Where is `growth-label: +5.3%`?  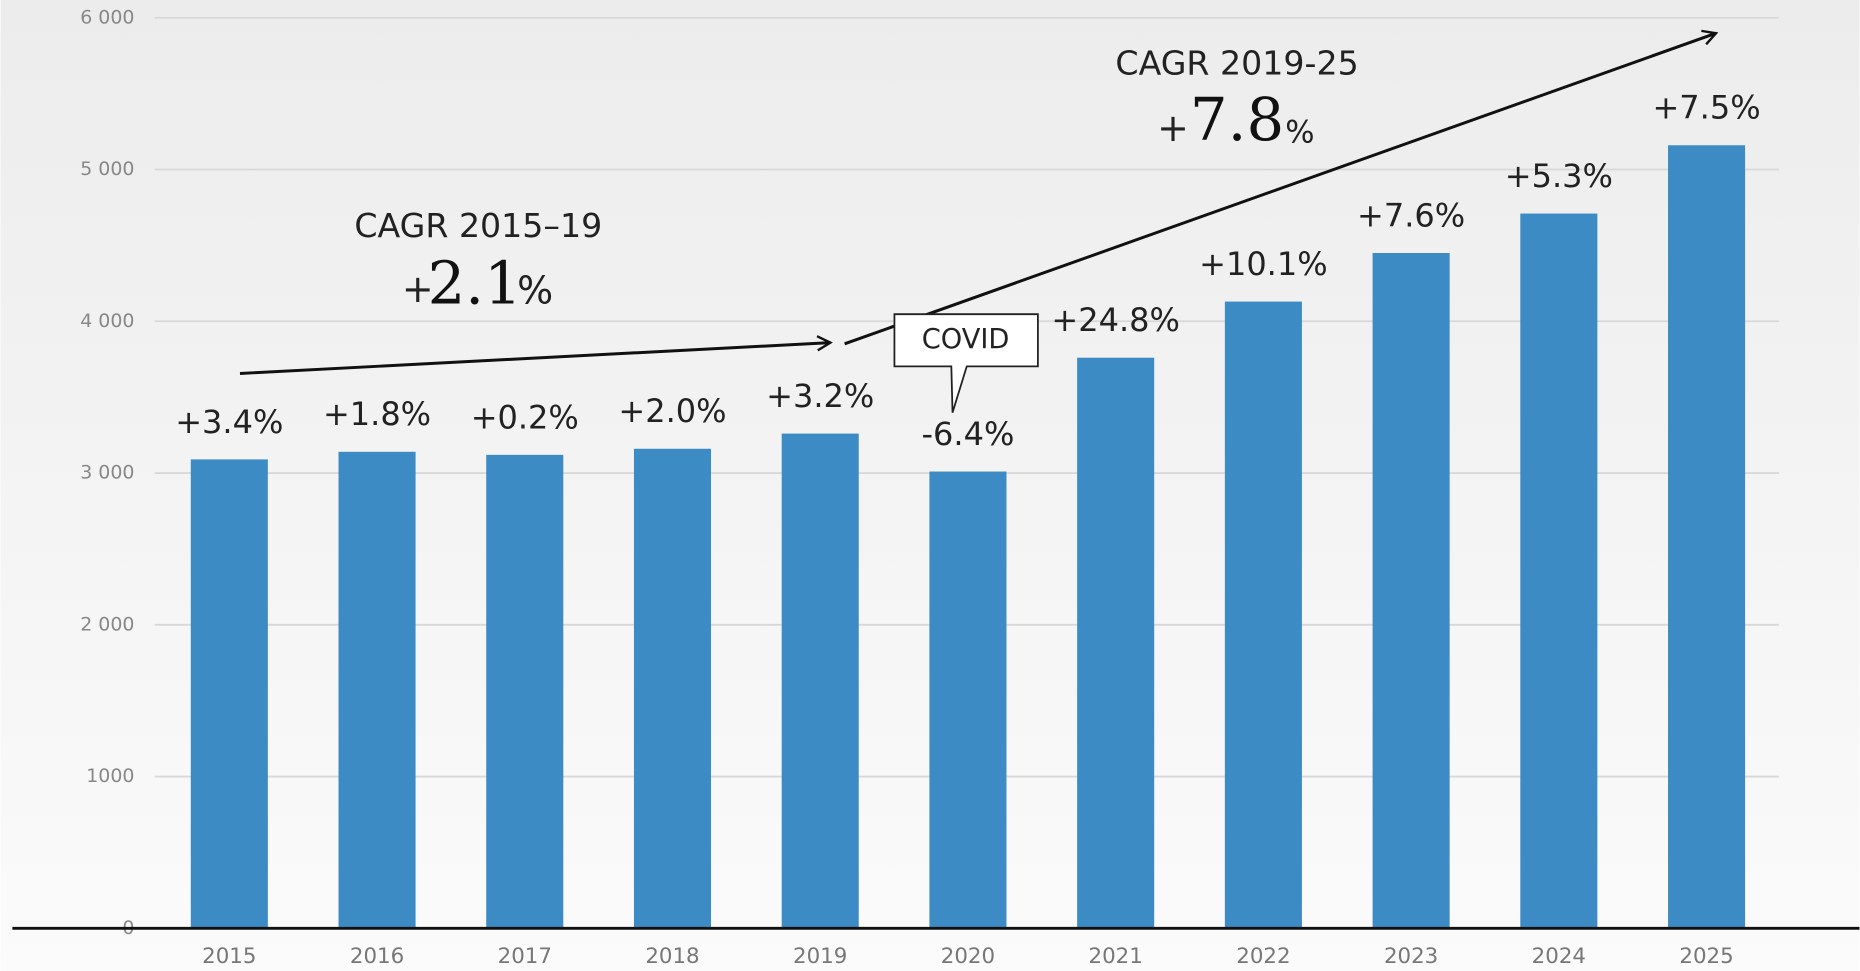 growth-label: +5.3% is located at coordinates (1559, 176).